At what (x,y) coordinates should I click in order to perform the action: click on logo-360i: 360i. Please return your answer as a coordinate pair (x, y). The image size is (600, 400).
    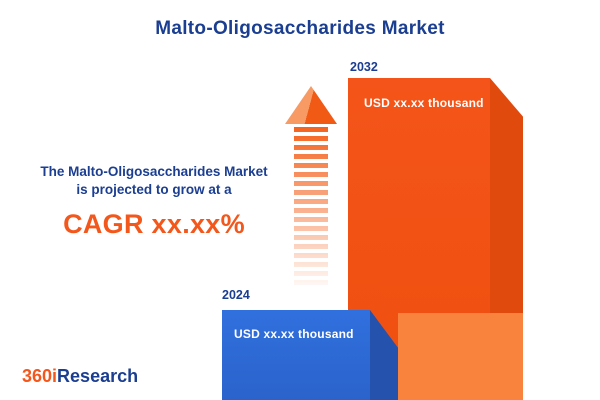
    Looking at the image, I should click on (40, 376).